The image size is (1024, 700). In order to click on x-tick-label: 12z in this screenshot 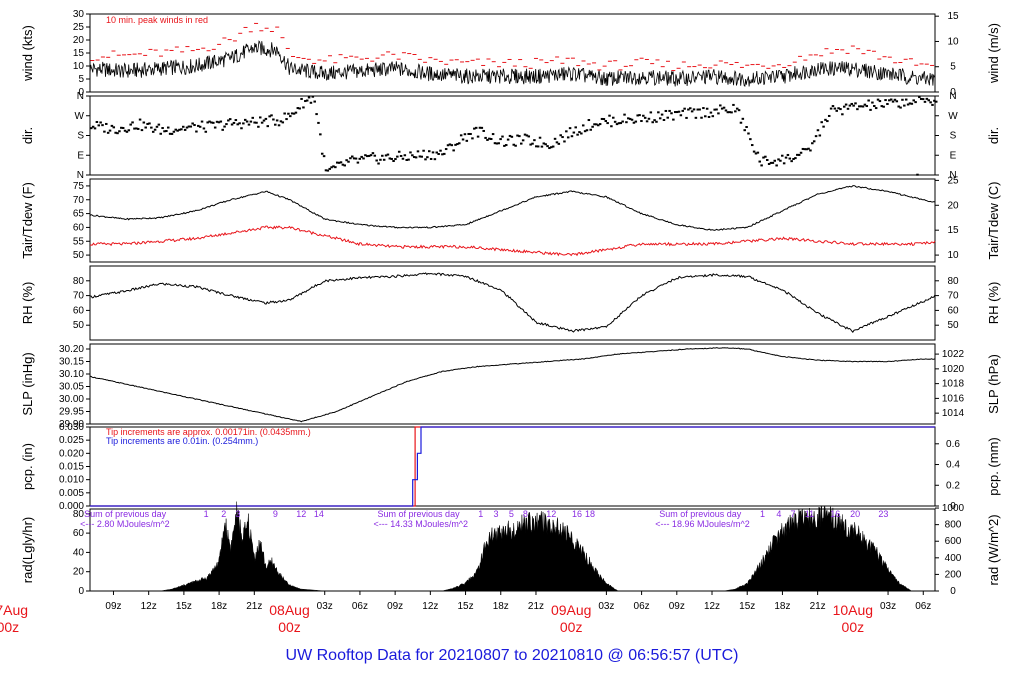, I will do `click(149, 606)`.